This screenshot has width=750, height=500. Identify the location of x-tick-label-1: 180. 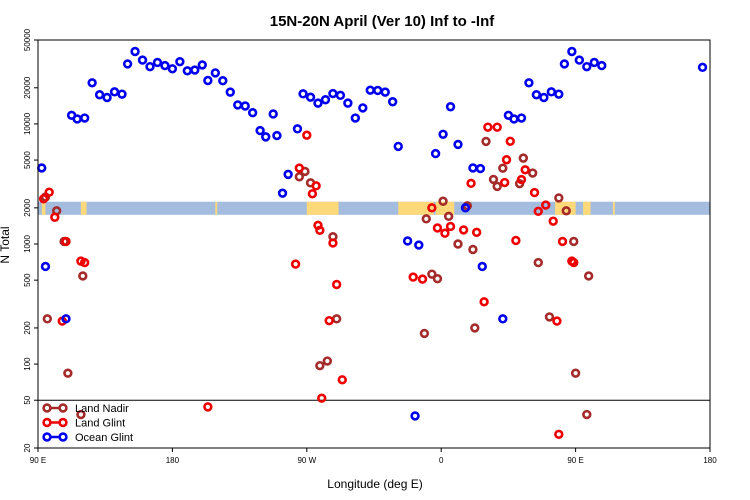
(173, 460).